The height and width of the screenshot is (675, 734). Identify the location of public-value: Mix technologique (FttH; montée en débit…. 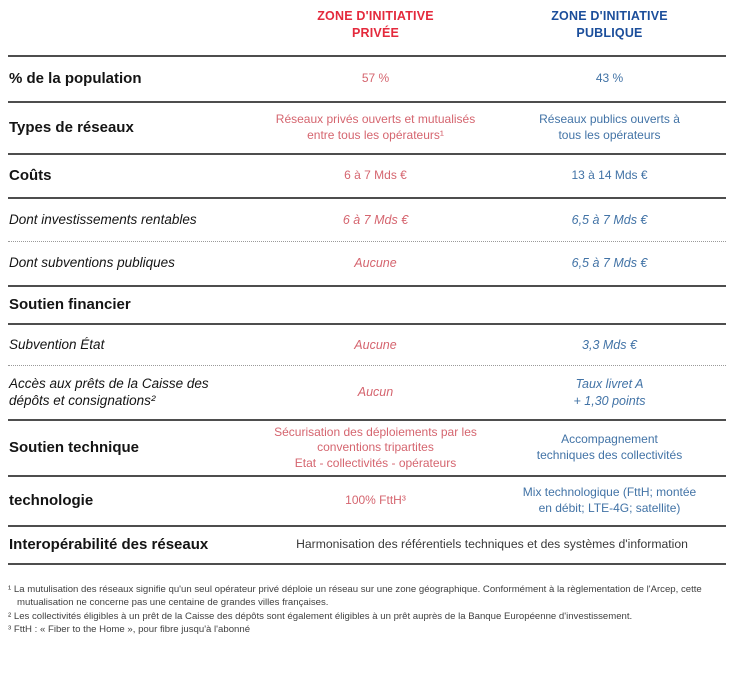
(609, 500).